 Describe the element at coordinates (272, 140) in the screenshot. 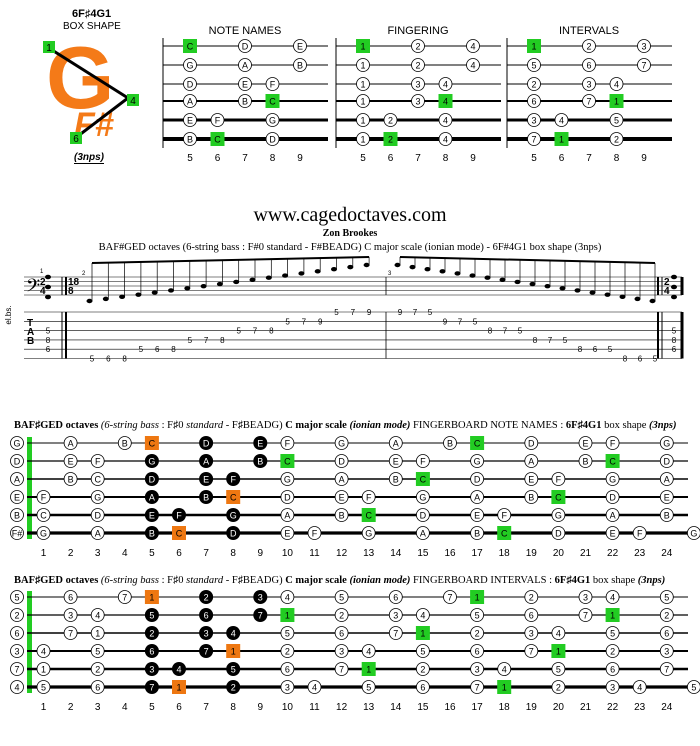

I see `mini-names-dot-label: D` at that location.